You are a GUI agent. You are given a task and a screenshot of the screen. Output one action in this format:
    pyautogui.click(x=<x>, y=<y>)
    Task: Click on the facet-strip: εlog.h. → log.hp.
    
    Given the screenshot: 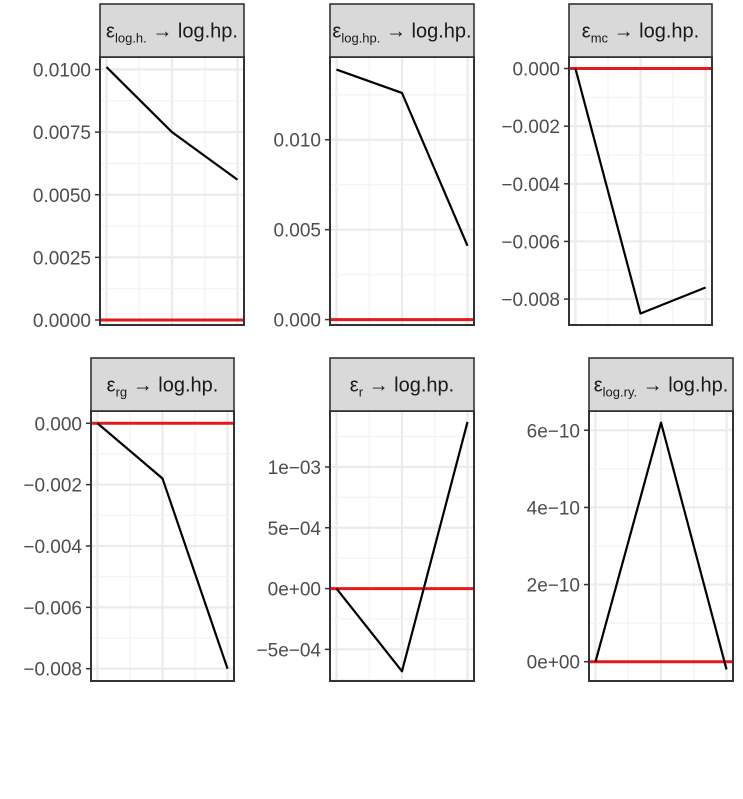 What is the action you would take?
    pyautogui.click(x=172, y=30)
    